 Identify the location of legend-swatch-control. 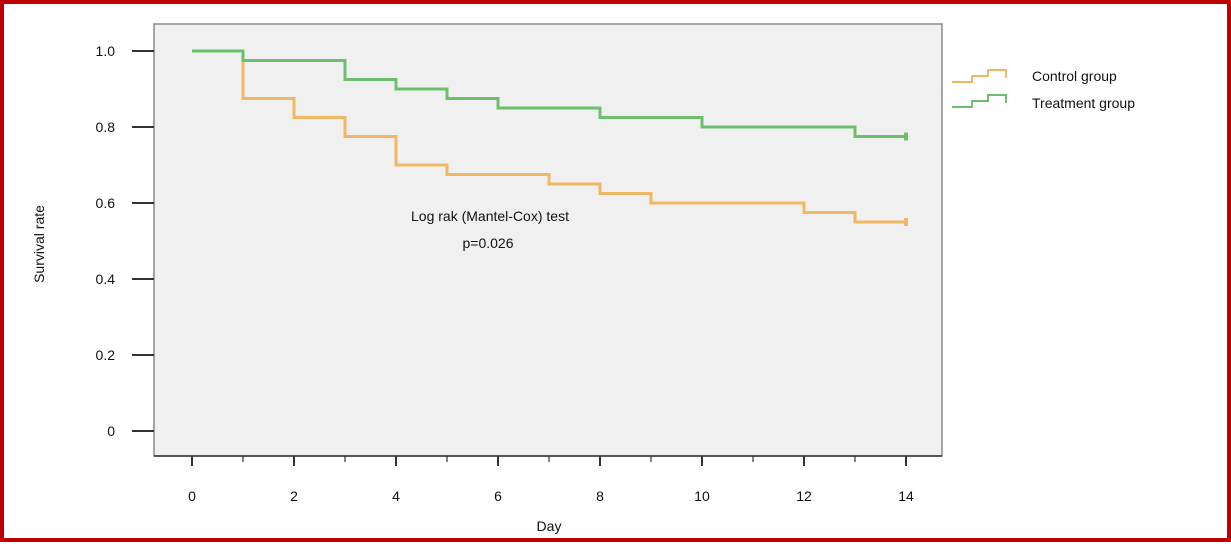
(979, 76).